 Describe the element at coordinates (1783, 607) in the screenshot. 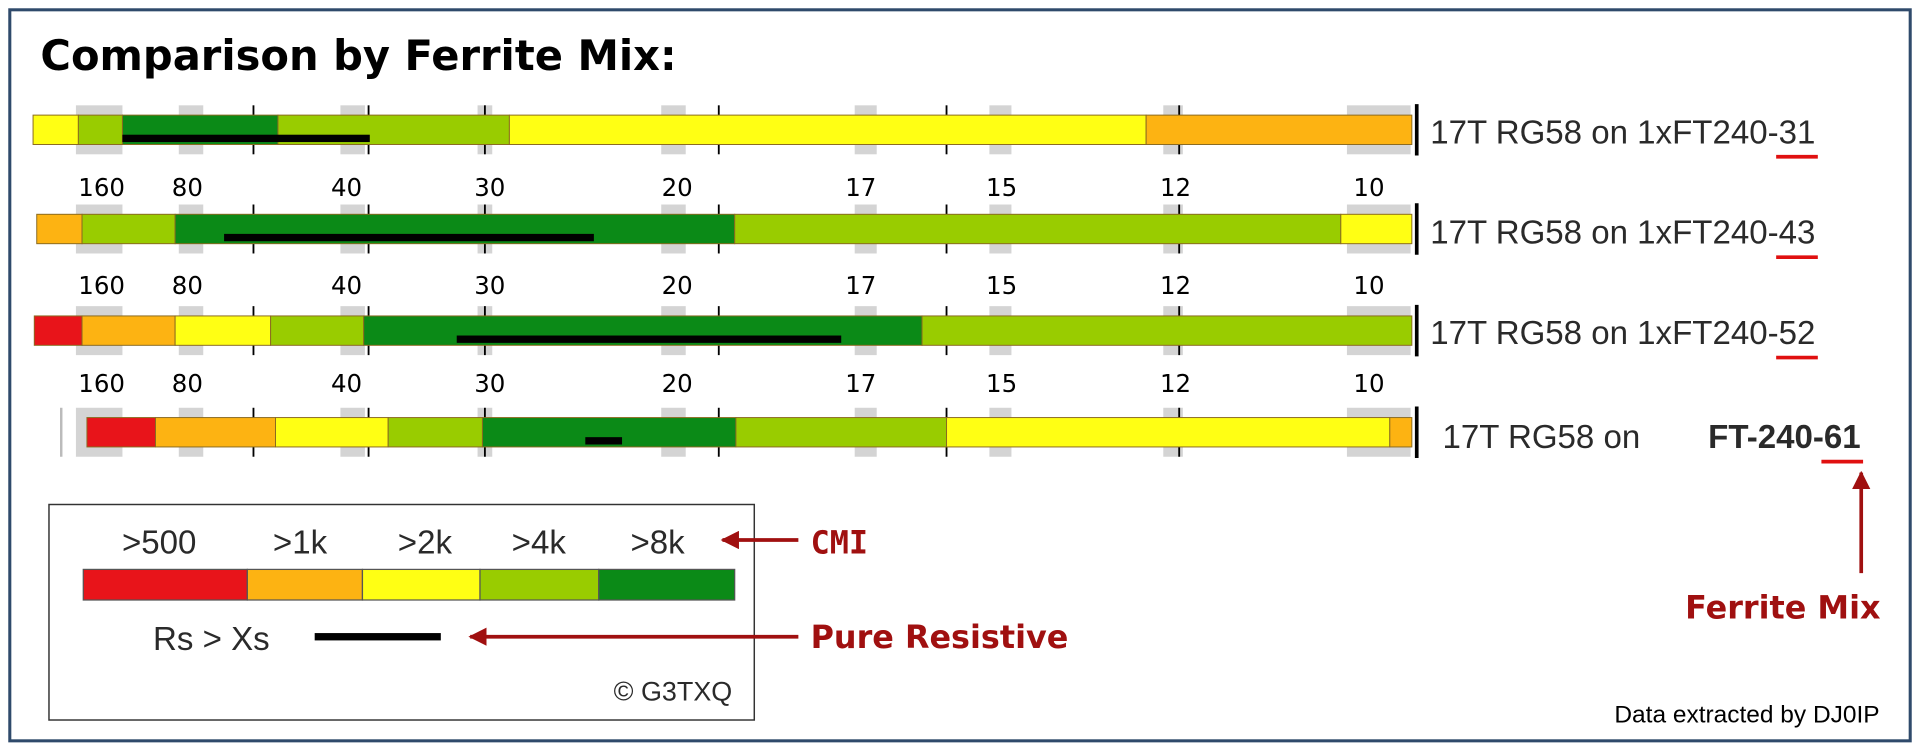

I see `mix-annotation: Ferrite Mix` at that location.